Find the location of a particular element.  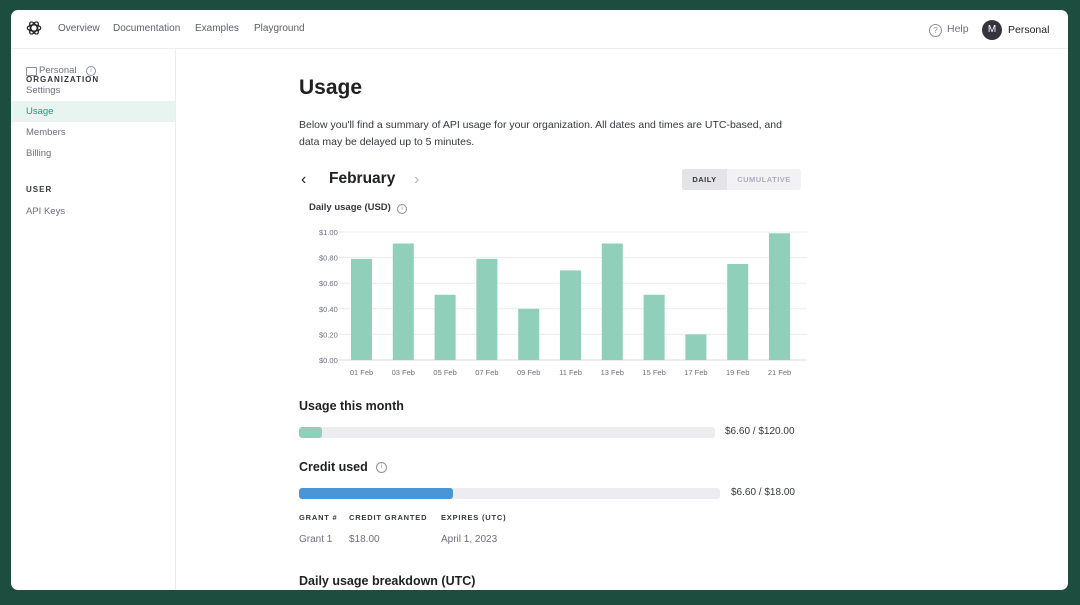

x-tick-label: 17 Feb is located at coordinates (695, 372).